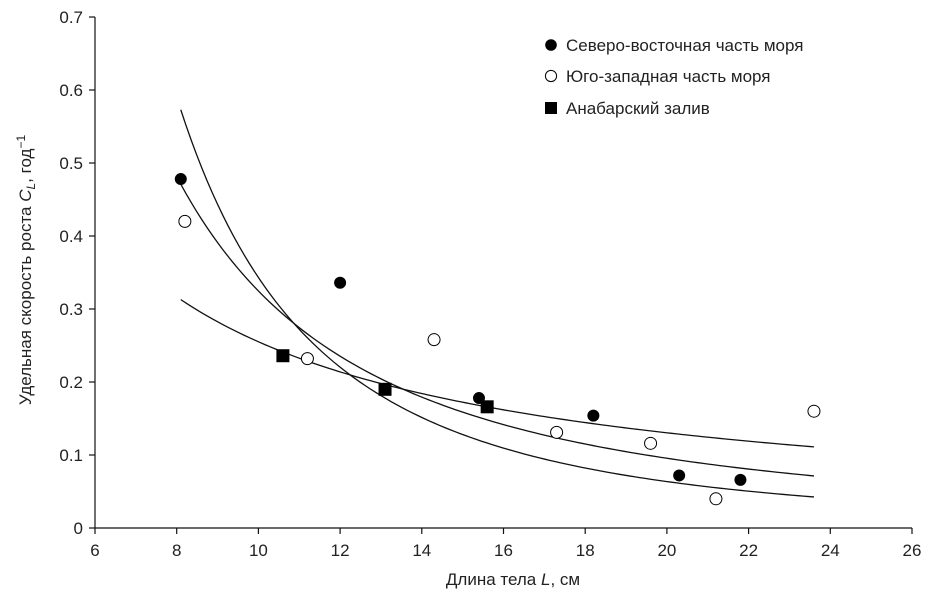  What do you see at coordinates (26, 270) in the screenshot?
I see `y-axis-label: Удельная скорость роста CL, год−1` at bounding box center [26, 270].